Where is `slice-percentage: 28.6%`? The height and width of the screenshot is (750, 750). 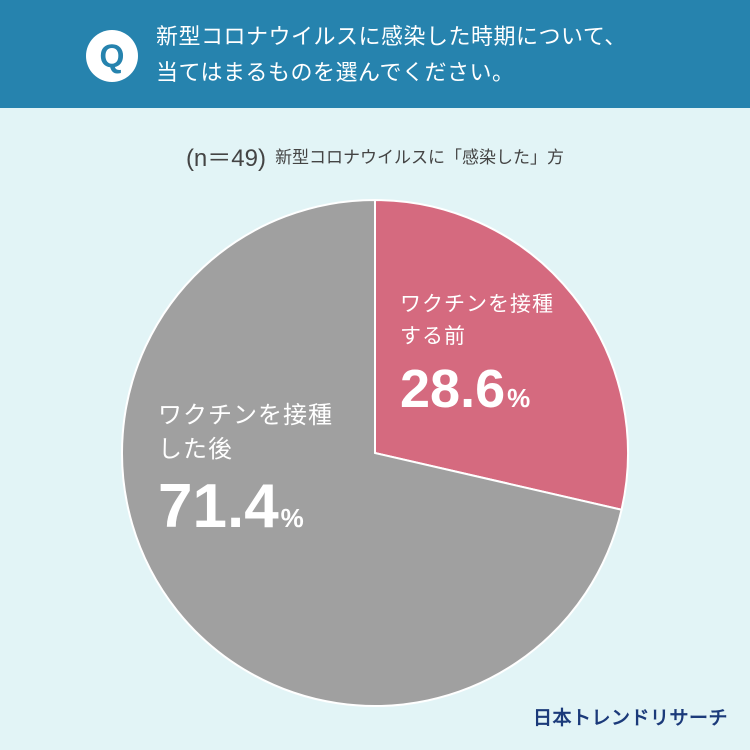 slice-percentage: 28.6% is located at coordinates (505, 389).